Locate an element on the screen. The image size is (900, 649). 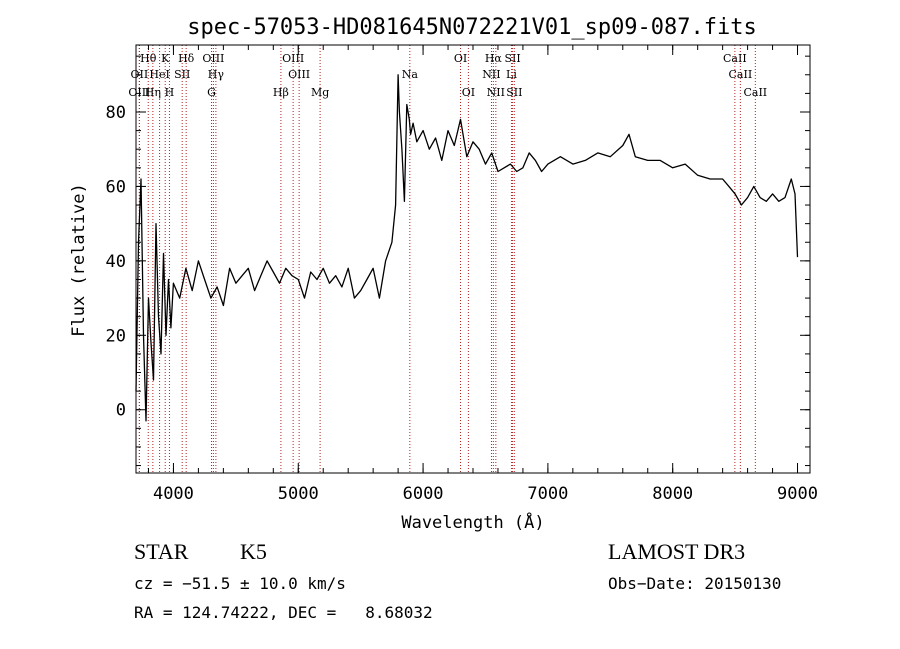
y-axis-label: Flux (relative) is located at coordinates (79, 260).